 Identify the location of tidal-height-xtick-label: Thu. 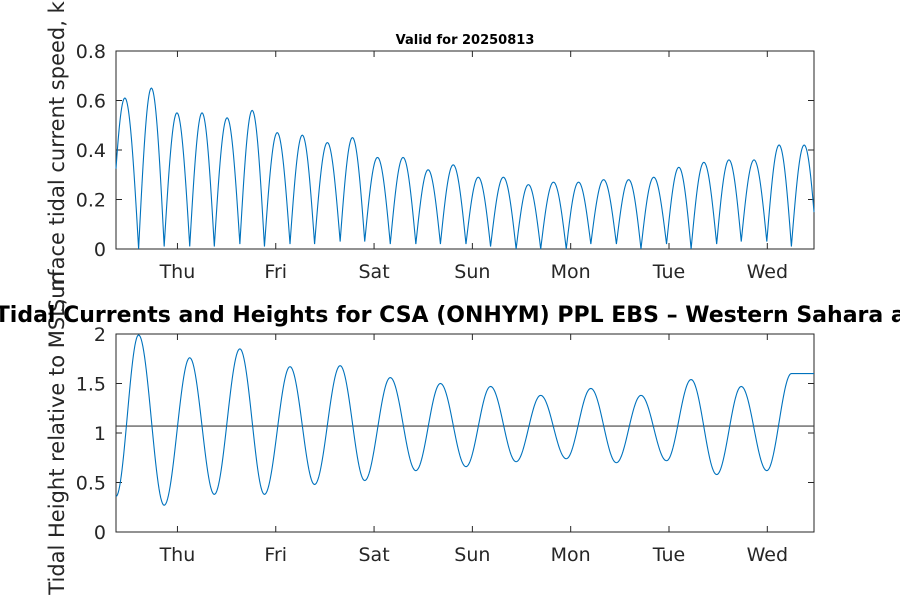
(177, 555).